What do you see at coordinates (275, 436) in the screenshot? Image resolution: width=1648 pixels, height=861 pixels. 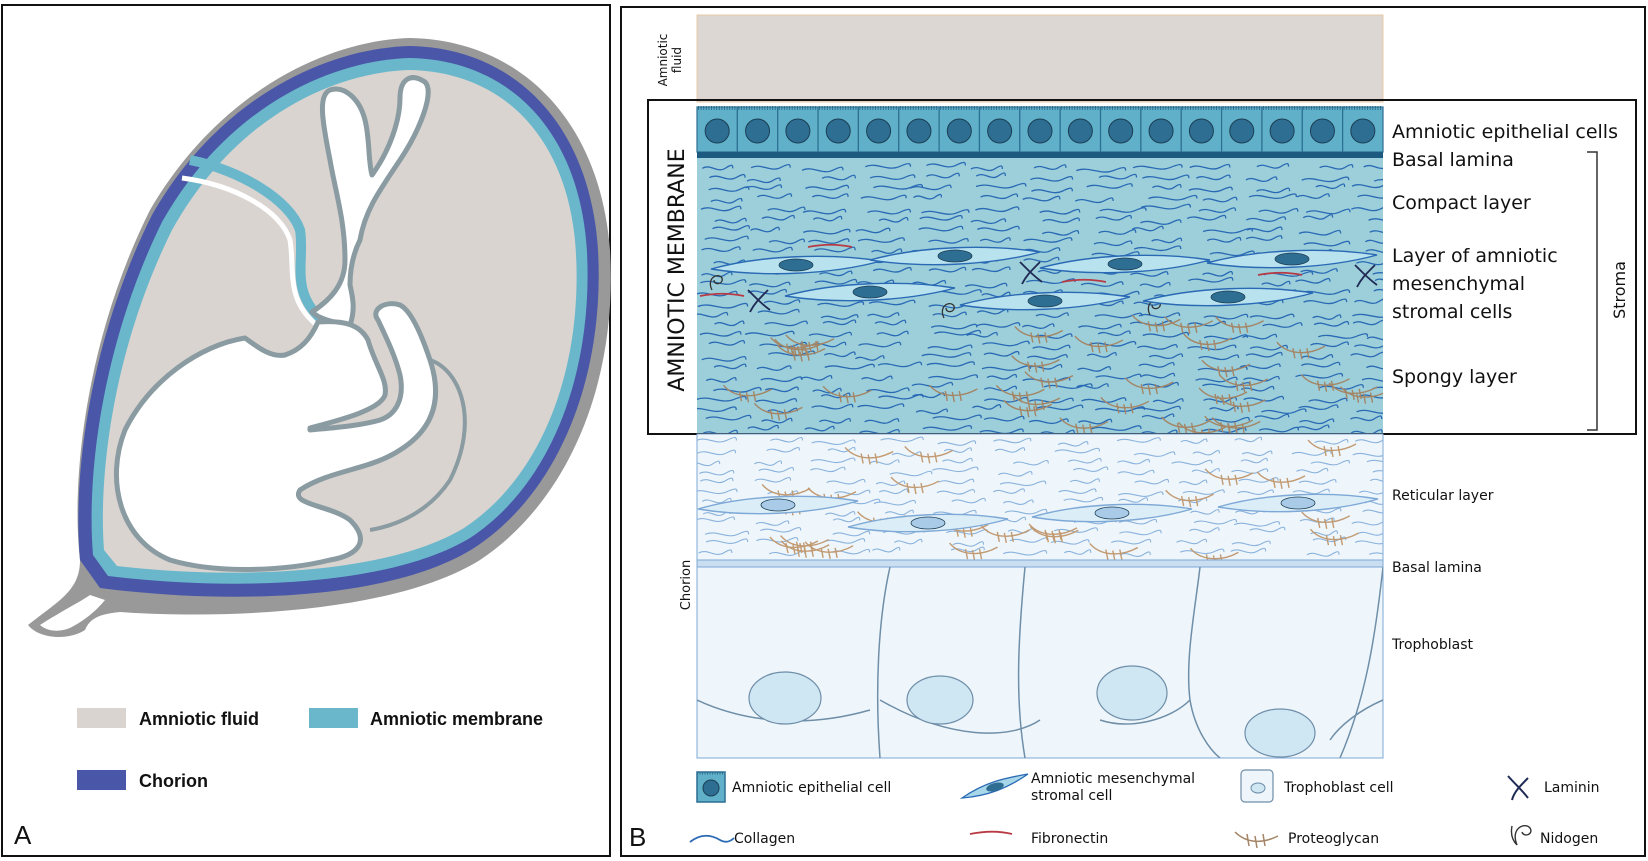 I see `fetus-torso` at bounding box center [275, 436].